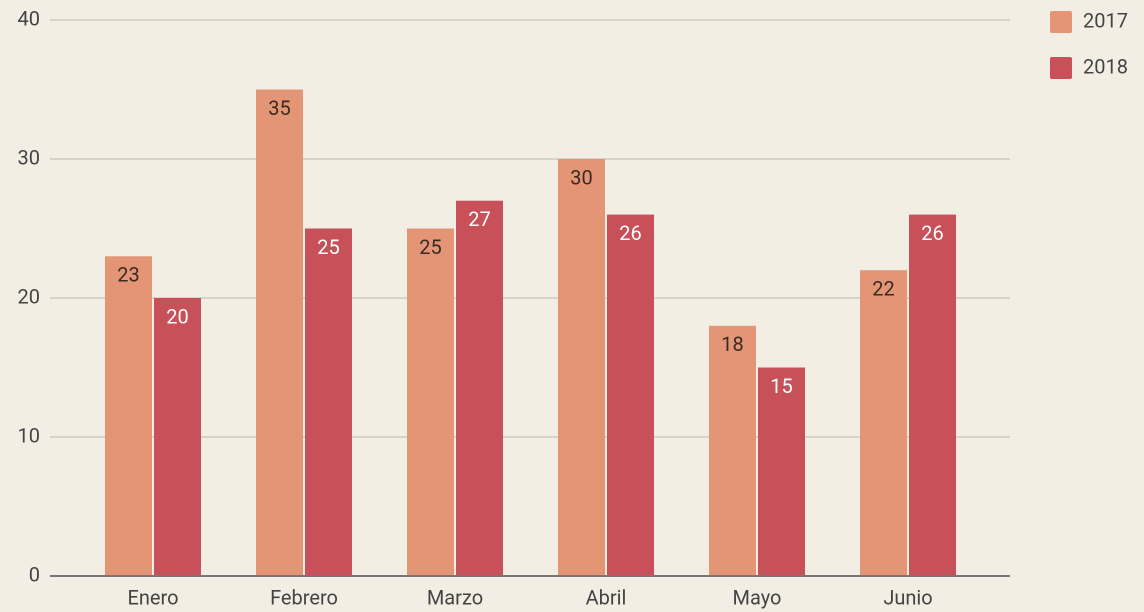 This screenshot has height=612, width=1144. Describe the element at coordinates (732, 344) in the screenshot. I see `data-label: 18` at that location.